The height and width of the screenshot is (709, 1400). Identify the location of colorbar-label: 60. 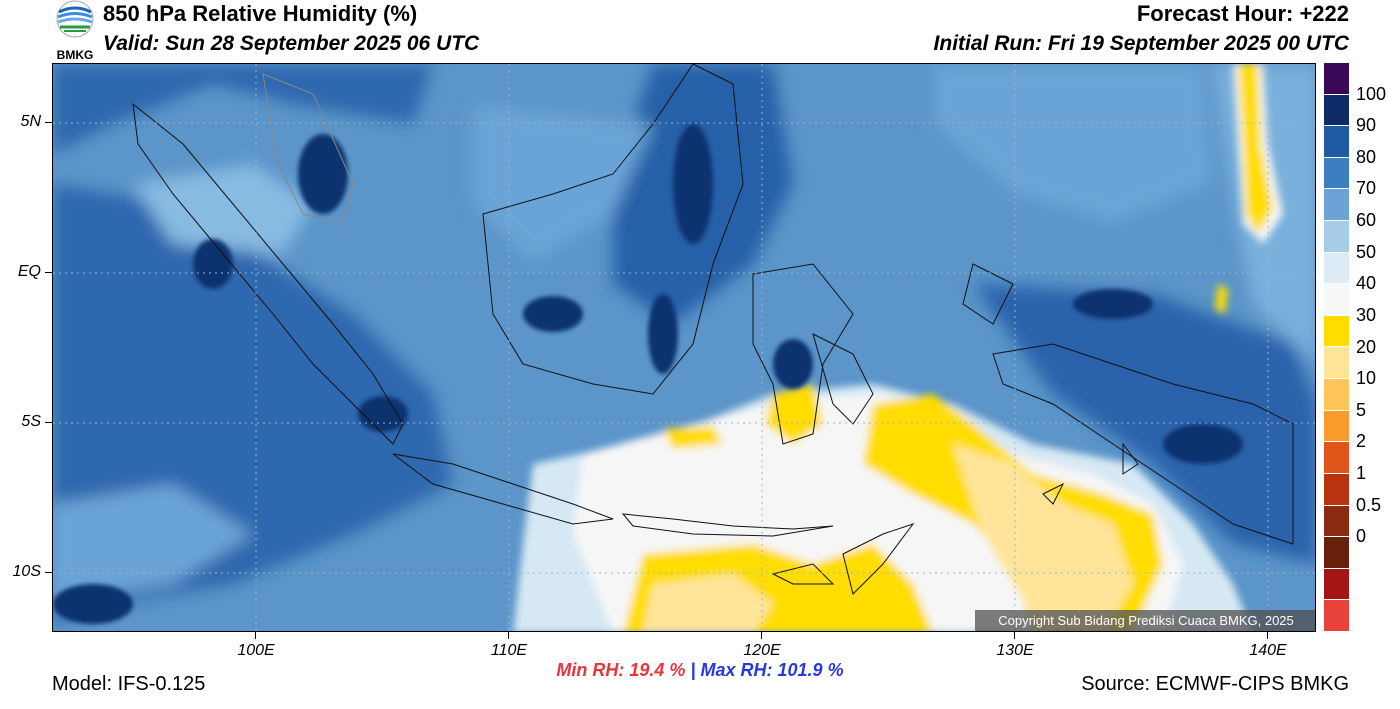
(1366, 220).